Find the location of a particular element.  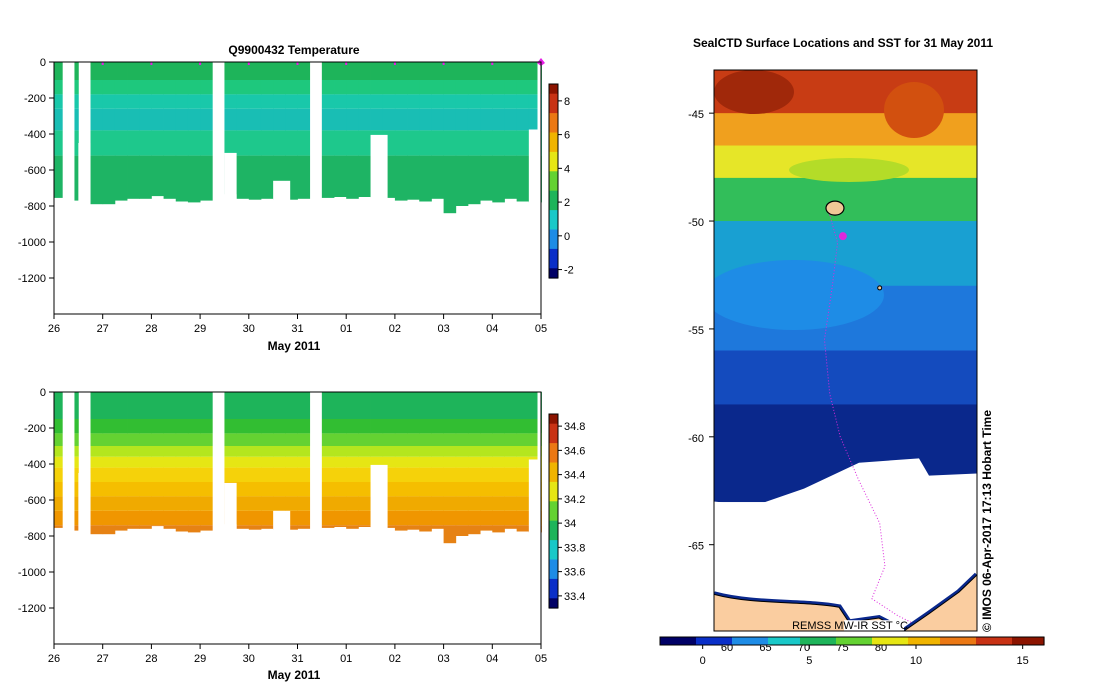

colorbar-tick-label: 8 is located at coordinates (567, 102).